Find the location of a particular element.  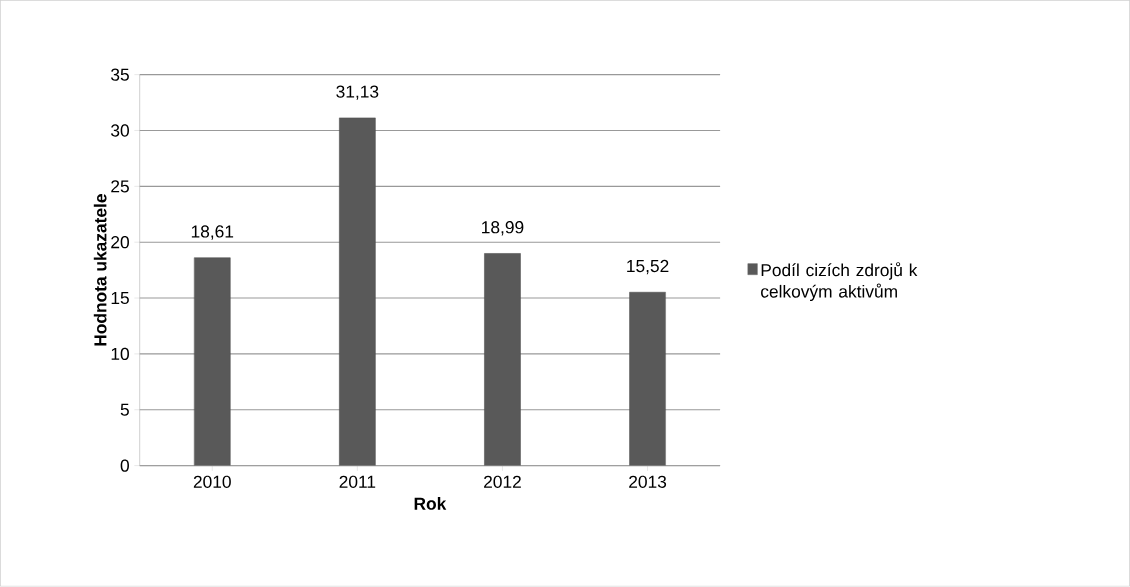

y-tick-label: 35 is located at coordinates (120, 74).